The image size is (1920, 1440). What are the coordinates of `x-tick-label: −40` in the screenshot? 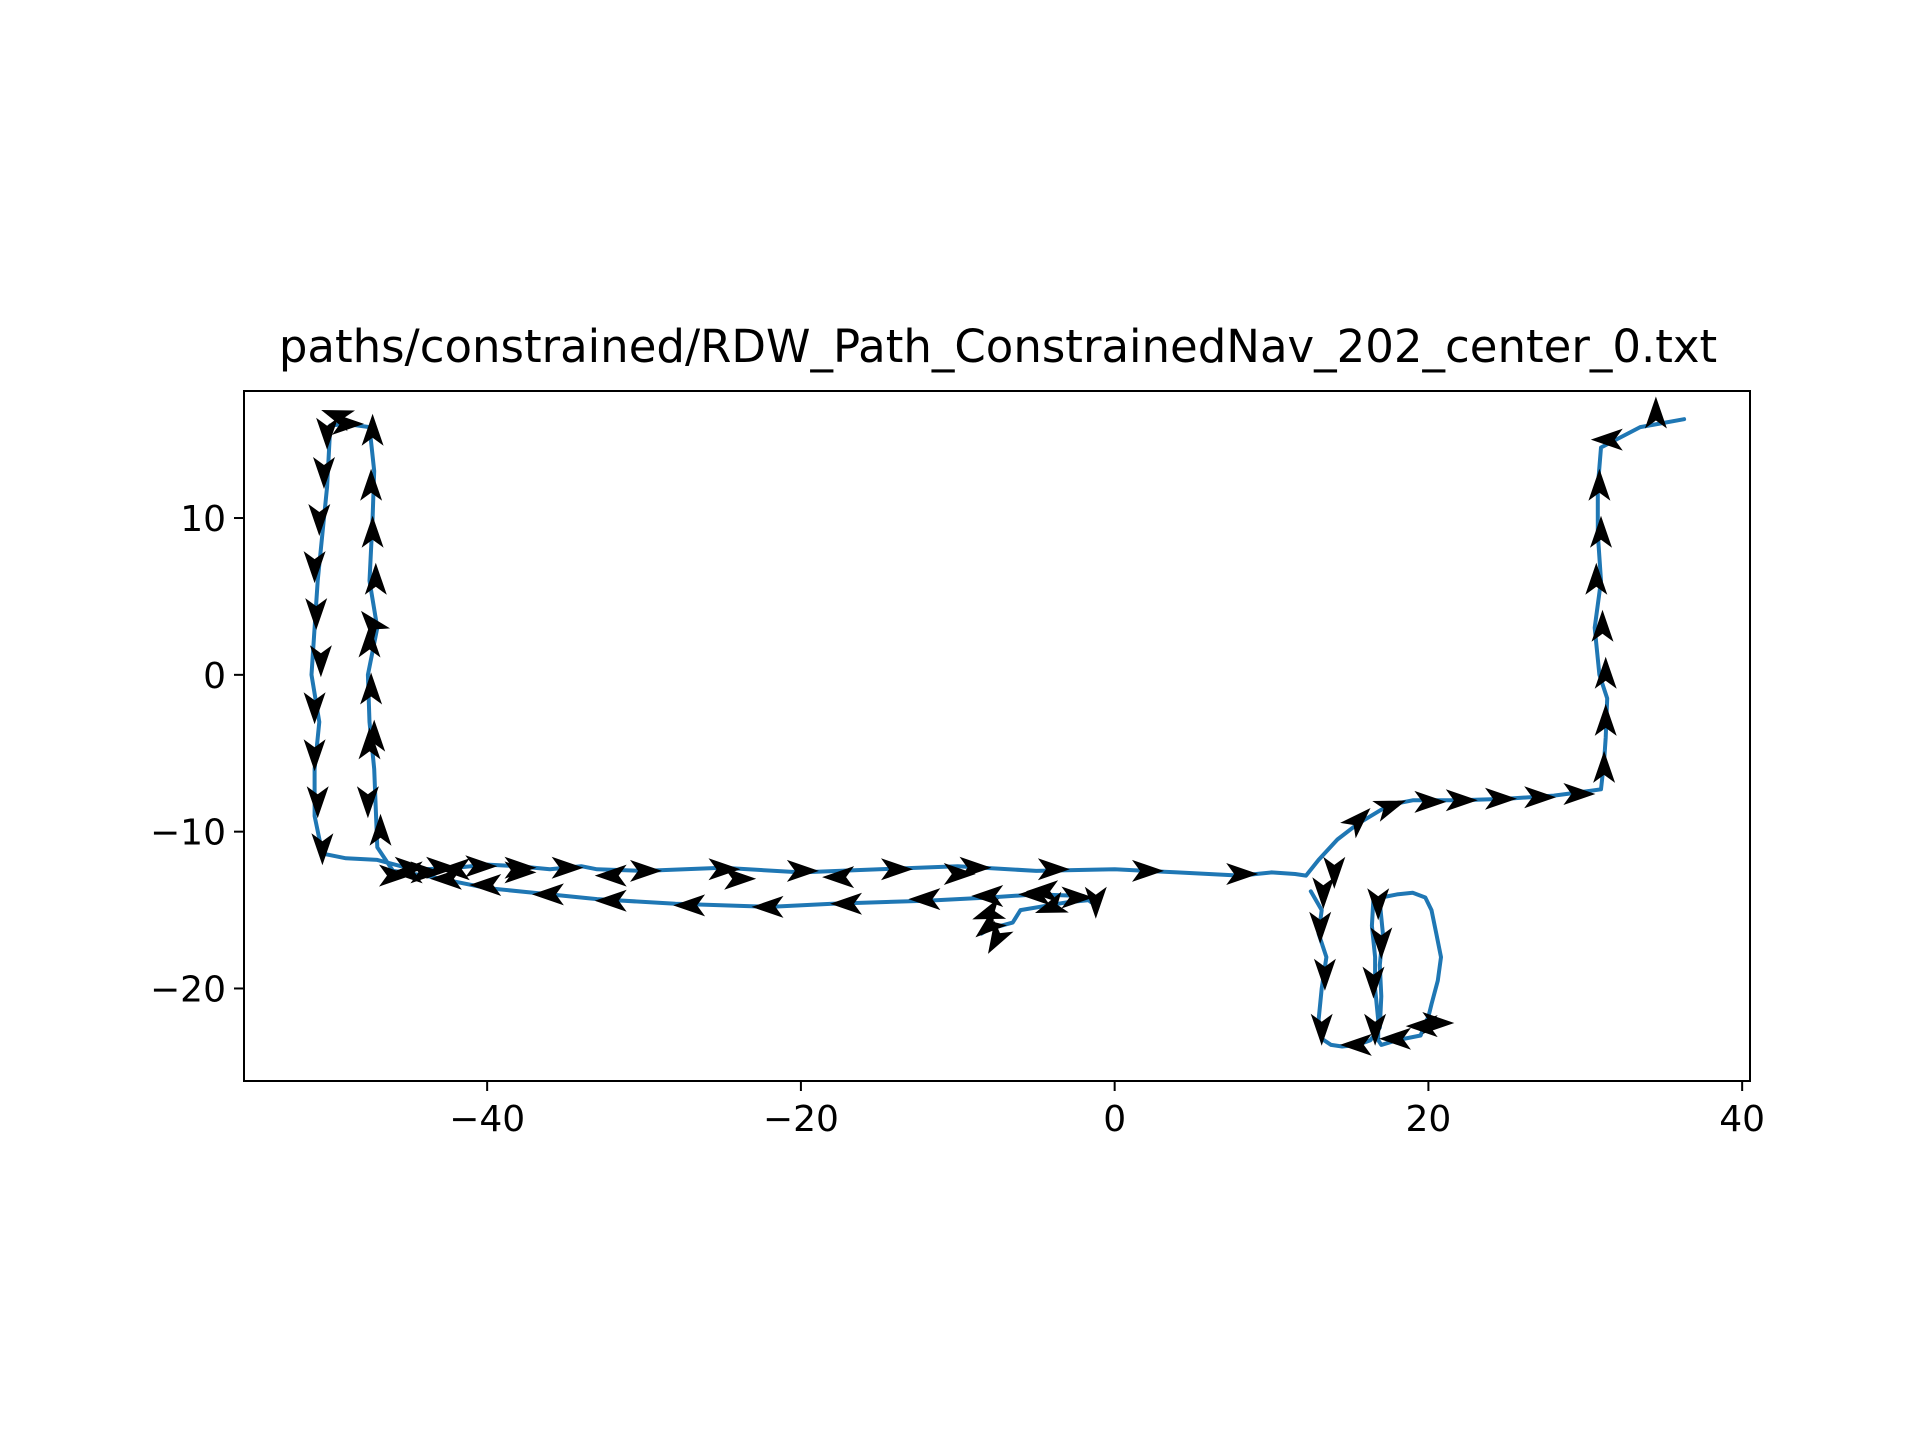 It's located at (487, 1119).